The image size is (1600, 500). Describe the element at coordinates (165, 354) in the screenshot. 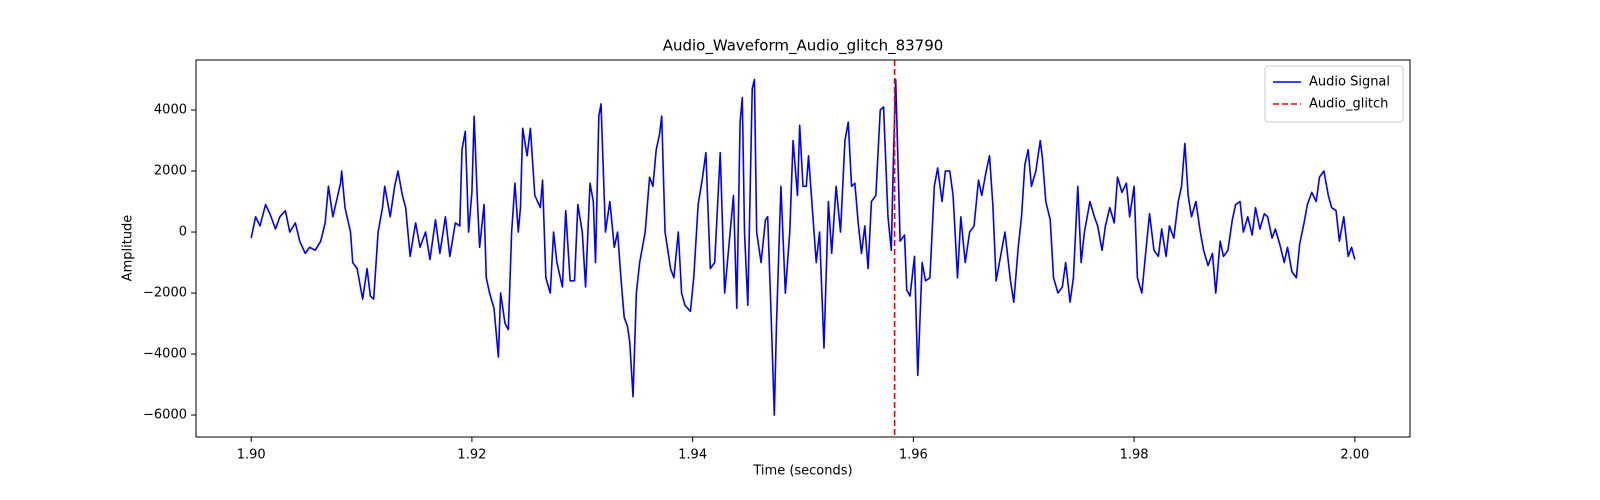

I see `y-tick-label: −4000` at that location.